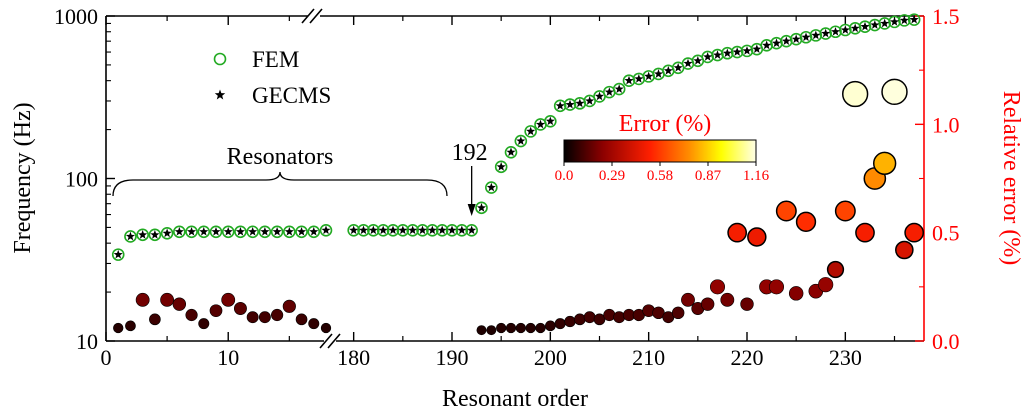  What do you see at coordinates (708, 176) in the screenshot?
I see `colorbar-tick-label: 0.87` at bounding box center [708, 176].